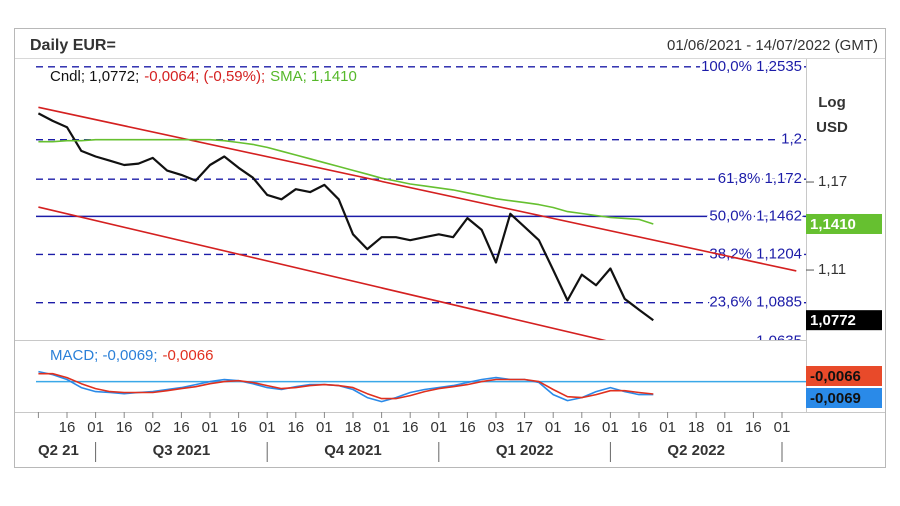  What do you see at coordinates (313, 76) in the screenshot?
I see `legend-item: SMA; 1,1410` at bounding box center [313, 76].